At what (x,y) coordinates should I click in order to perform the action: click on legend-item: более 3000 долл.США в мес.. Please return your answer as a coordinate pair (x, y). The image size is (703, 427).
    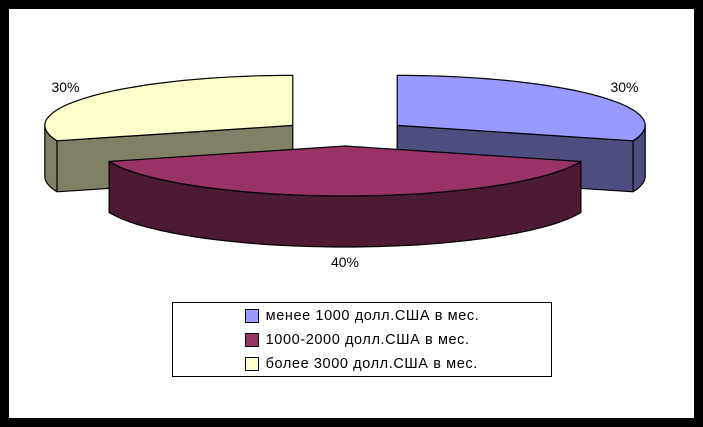
    Looking at the image, I should click on (361, 363).